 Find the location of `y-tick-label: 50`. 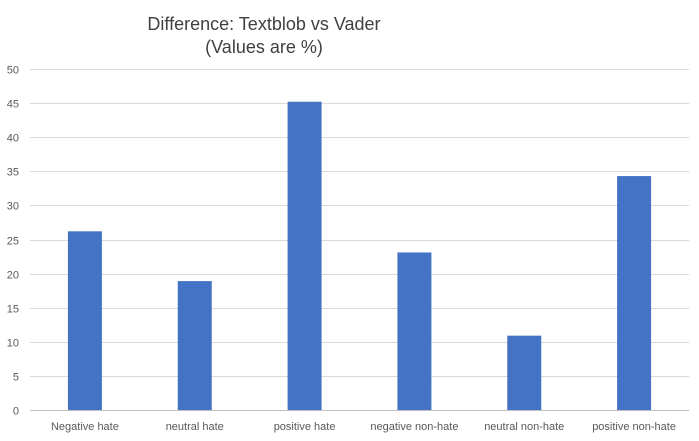

y-tick-label: 50 is located at coordinates (13, 71).